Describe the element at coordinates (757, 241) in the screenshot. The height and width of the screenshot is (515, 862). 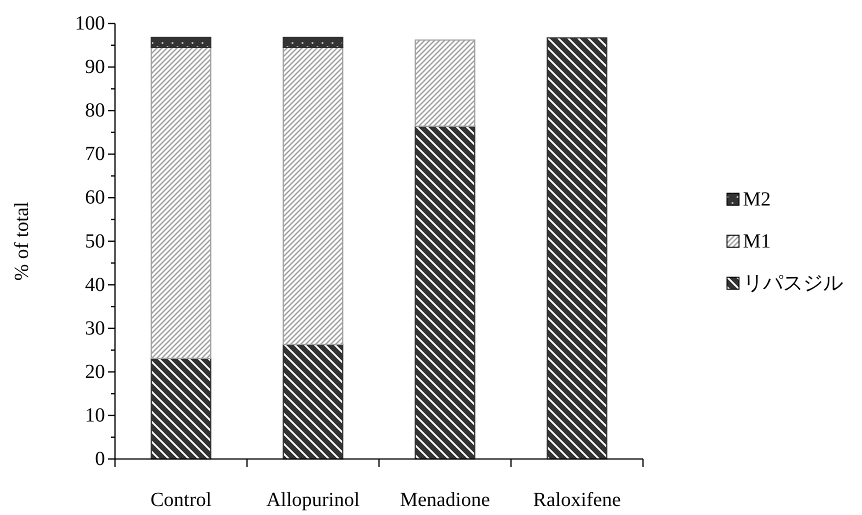
I see `legend-label: M1` at that location.